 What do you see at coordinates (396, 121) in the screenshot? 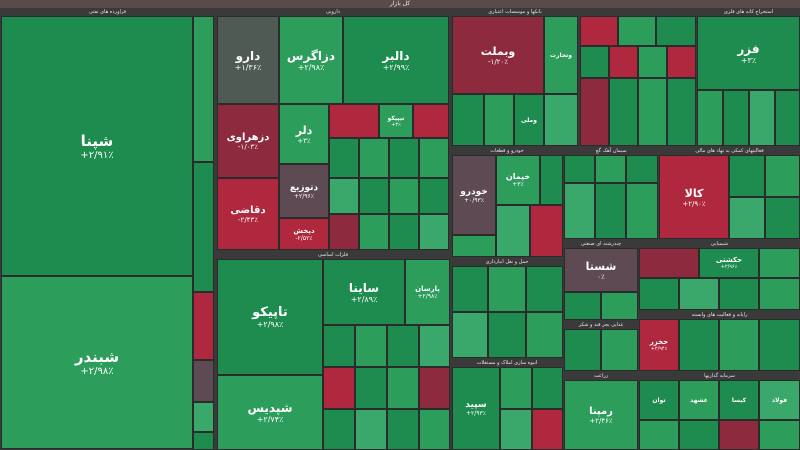
I see `tile-tipico: تیپیکو +۳٪` at bounding box center [396, 121].